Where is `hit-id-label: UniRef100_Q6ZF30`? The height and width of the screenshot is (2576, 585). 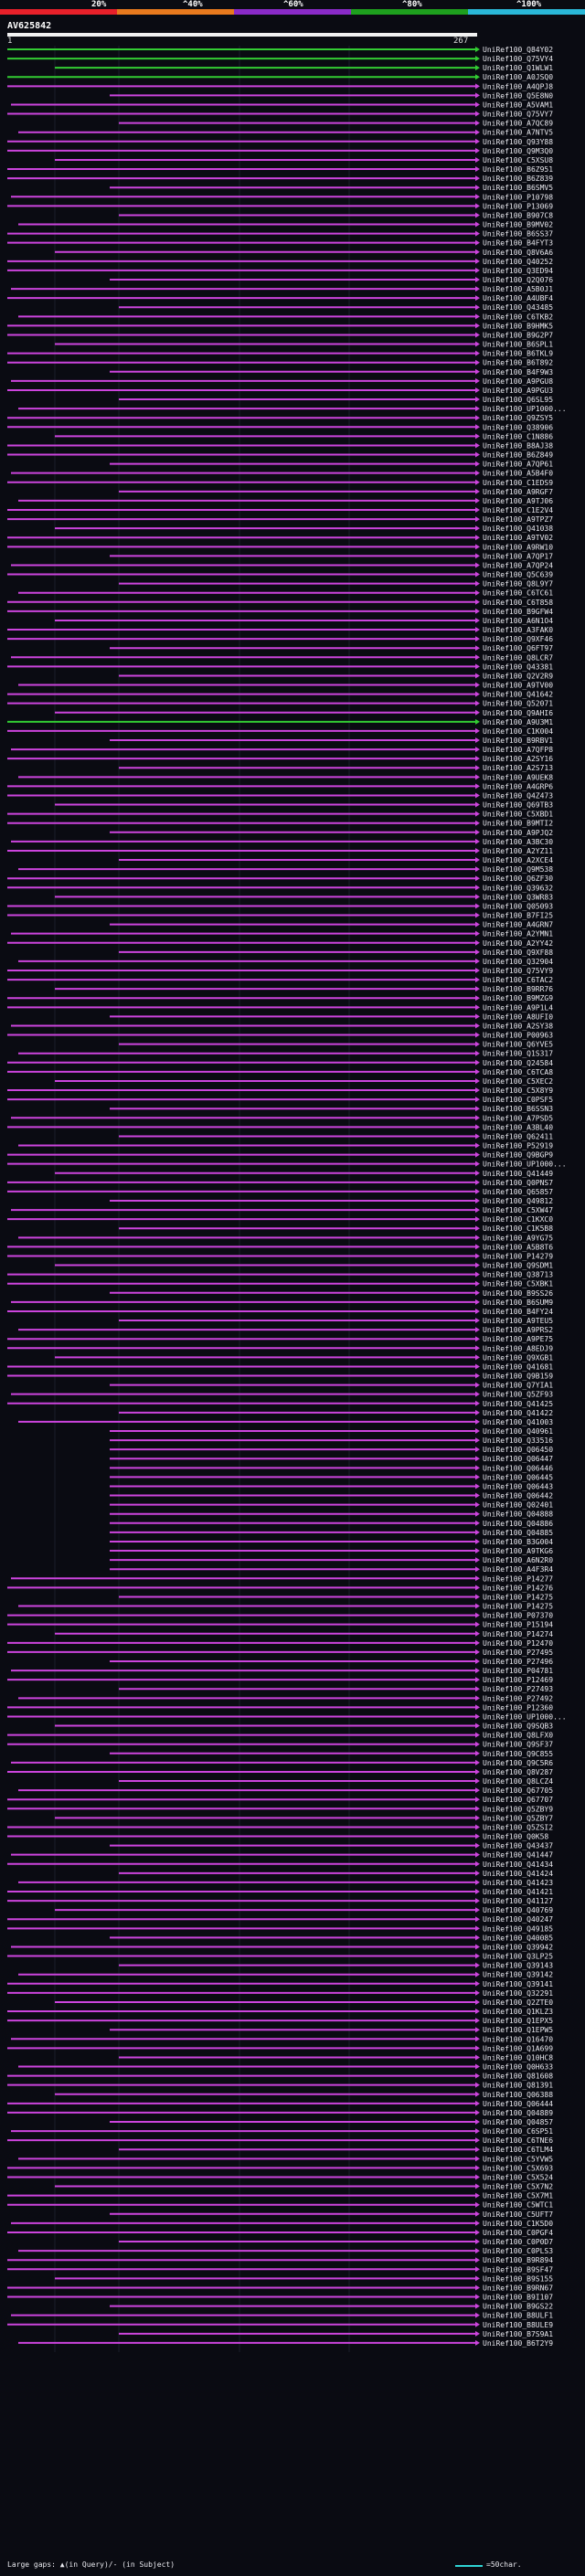 hit-id-label: UniRef100_Q6ZF30 is located at coordinates (518, 879).